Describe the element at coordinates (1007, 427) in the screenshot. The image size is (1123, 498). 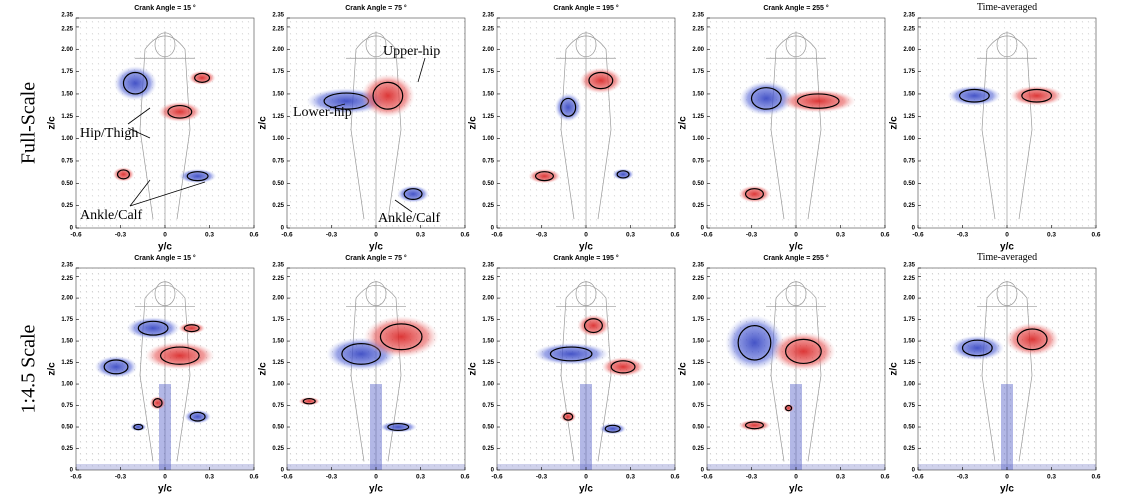
I see `wheel-wake` at that location.